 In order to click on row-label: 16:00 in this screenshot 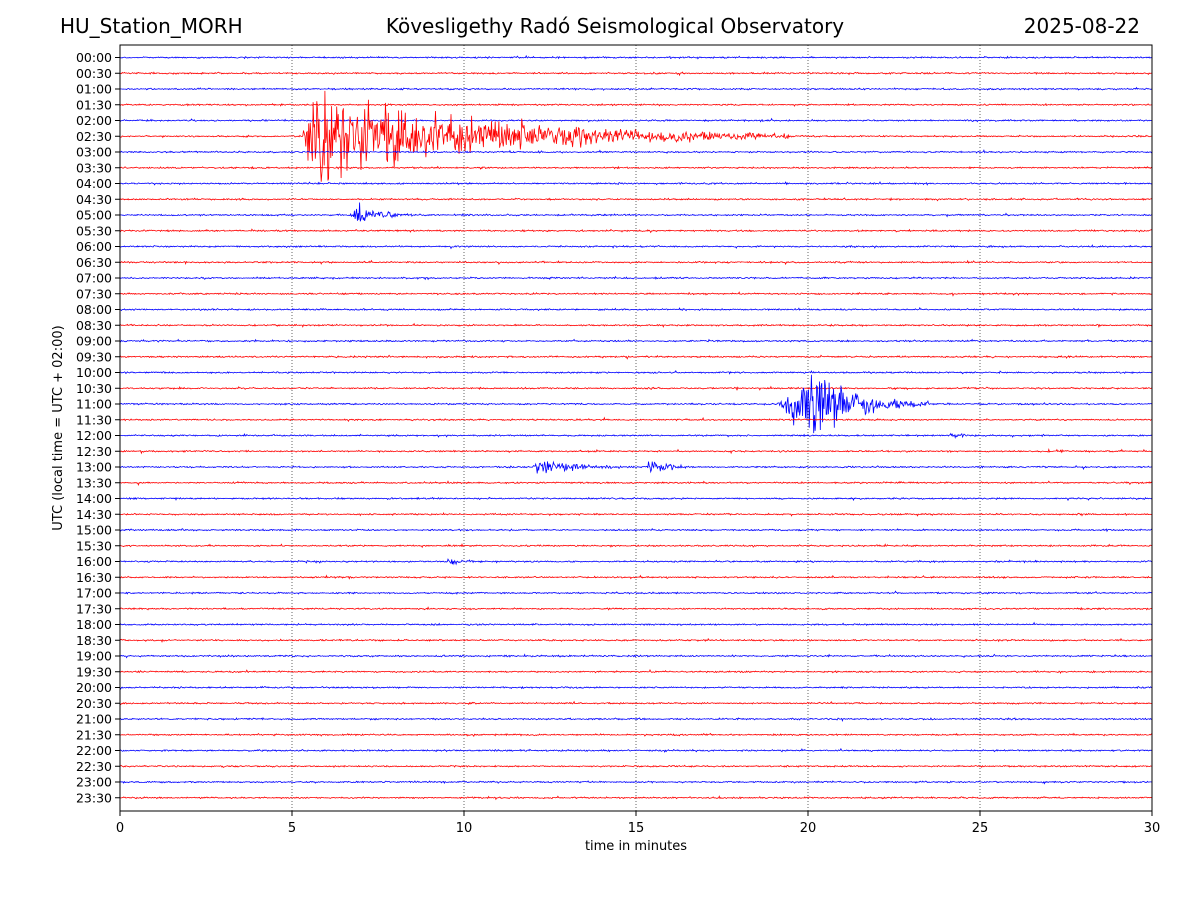, I will do `click(94, 561)`.